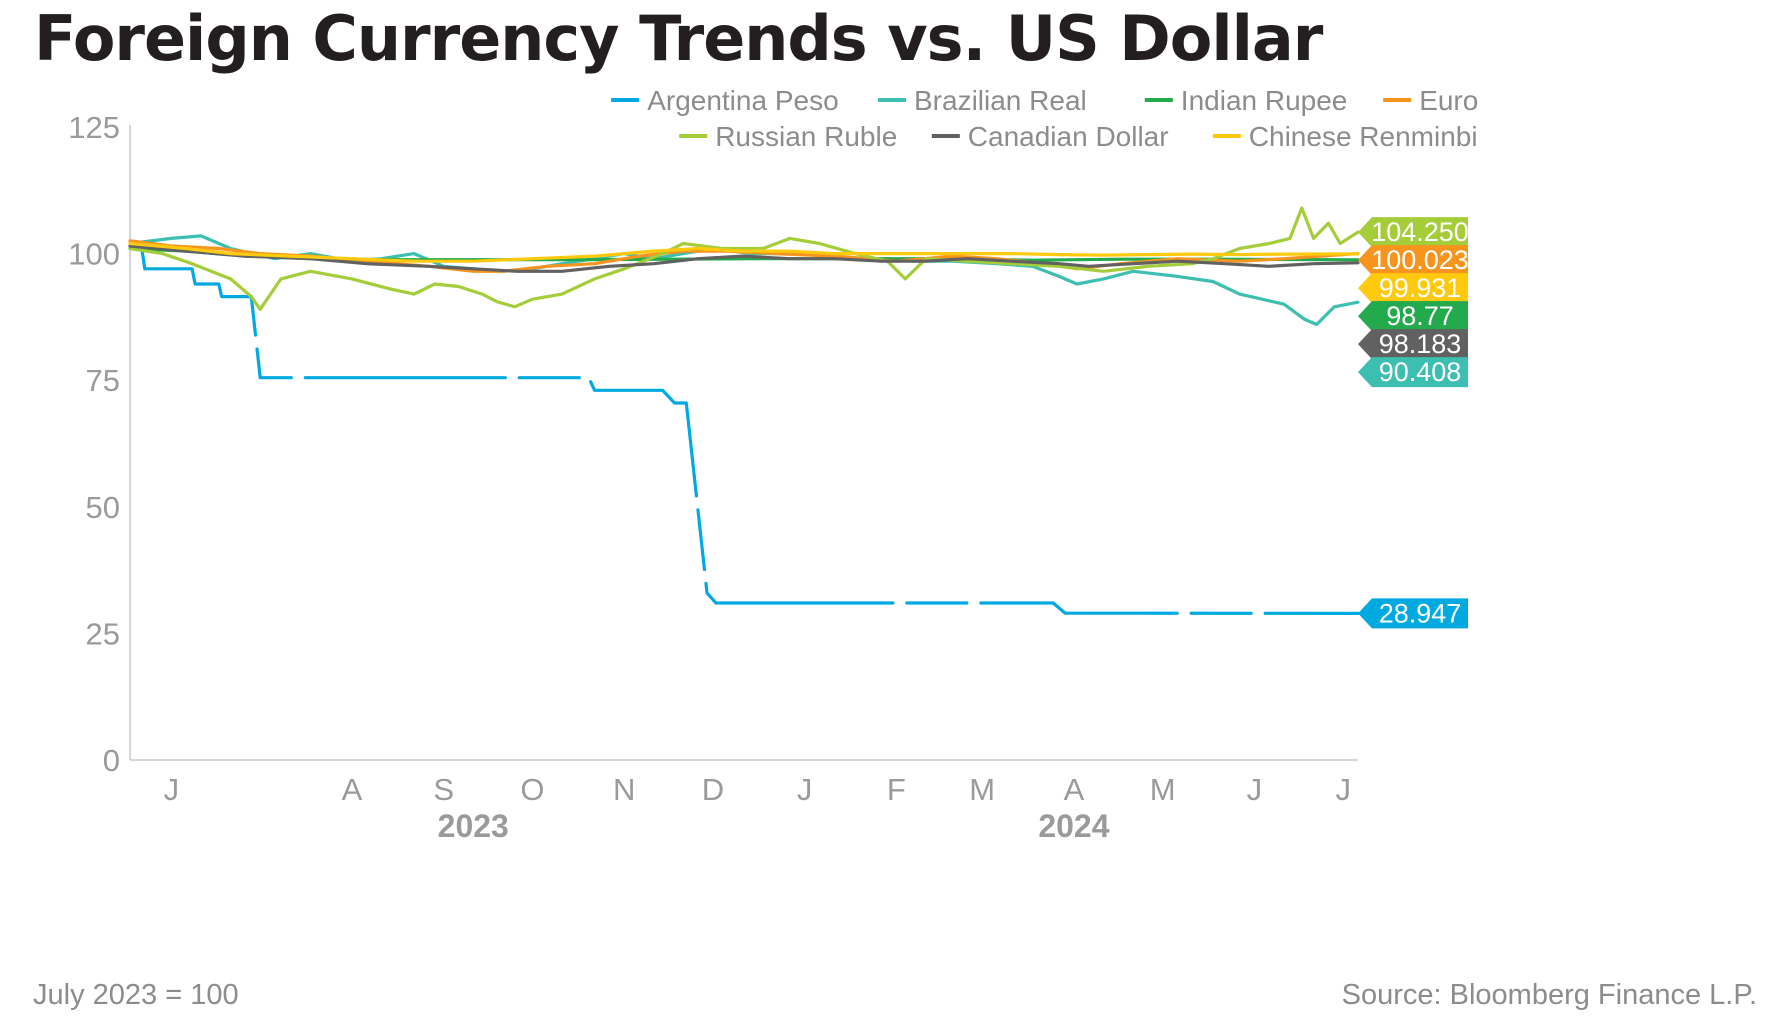 This screenshot has width=1789, height=1031. What do you see at coordinates (1000, 100) in the screenshot?
I see `legend-label: Brazilian Real` at bounding box center [1000, 100].